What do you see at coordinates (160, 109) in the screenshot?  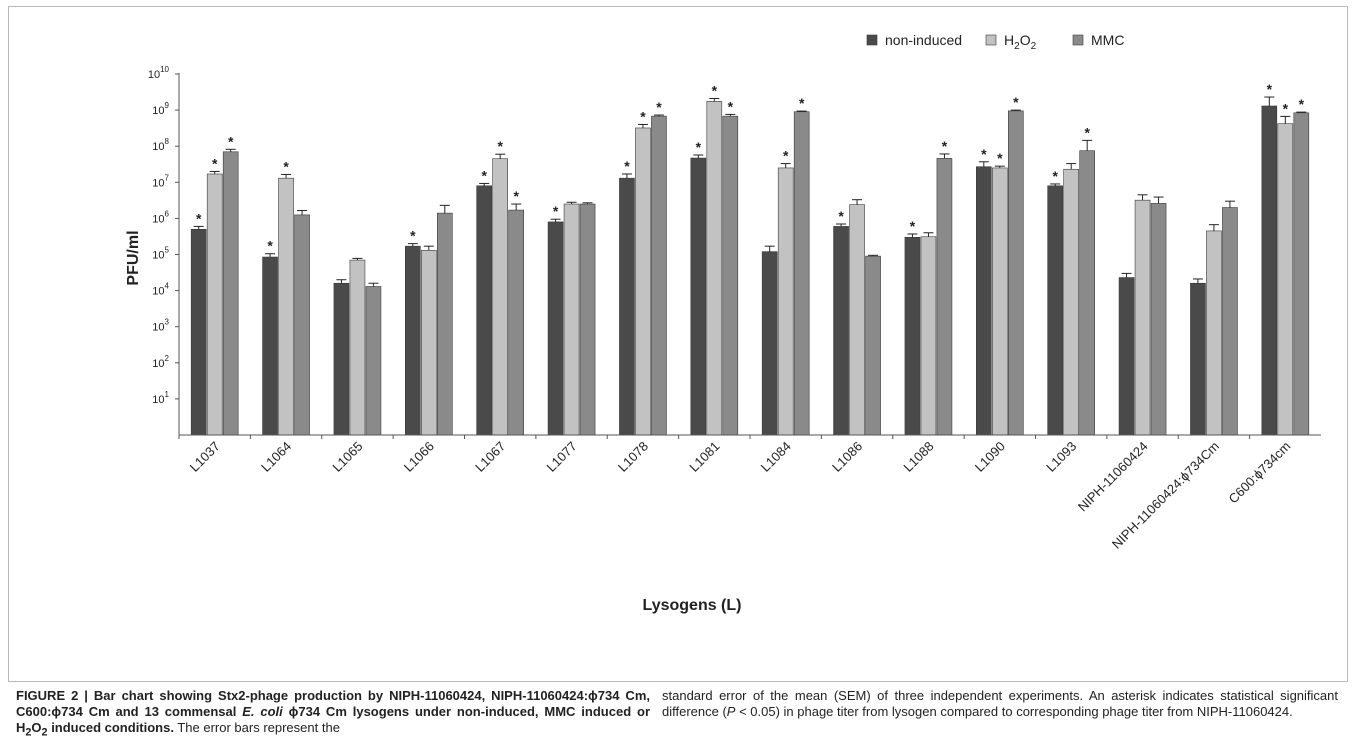 I see `y-tick-label: 10⁹` at bounding box center [160, 109].